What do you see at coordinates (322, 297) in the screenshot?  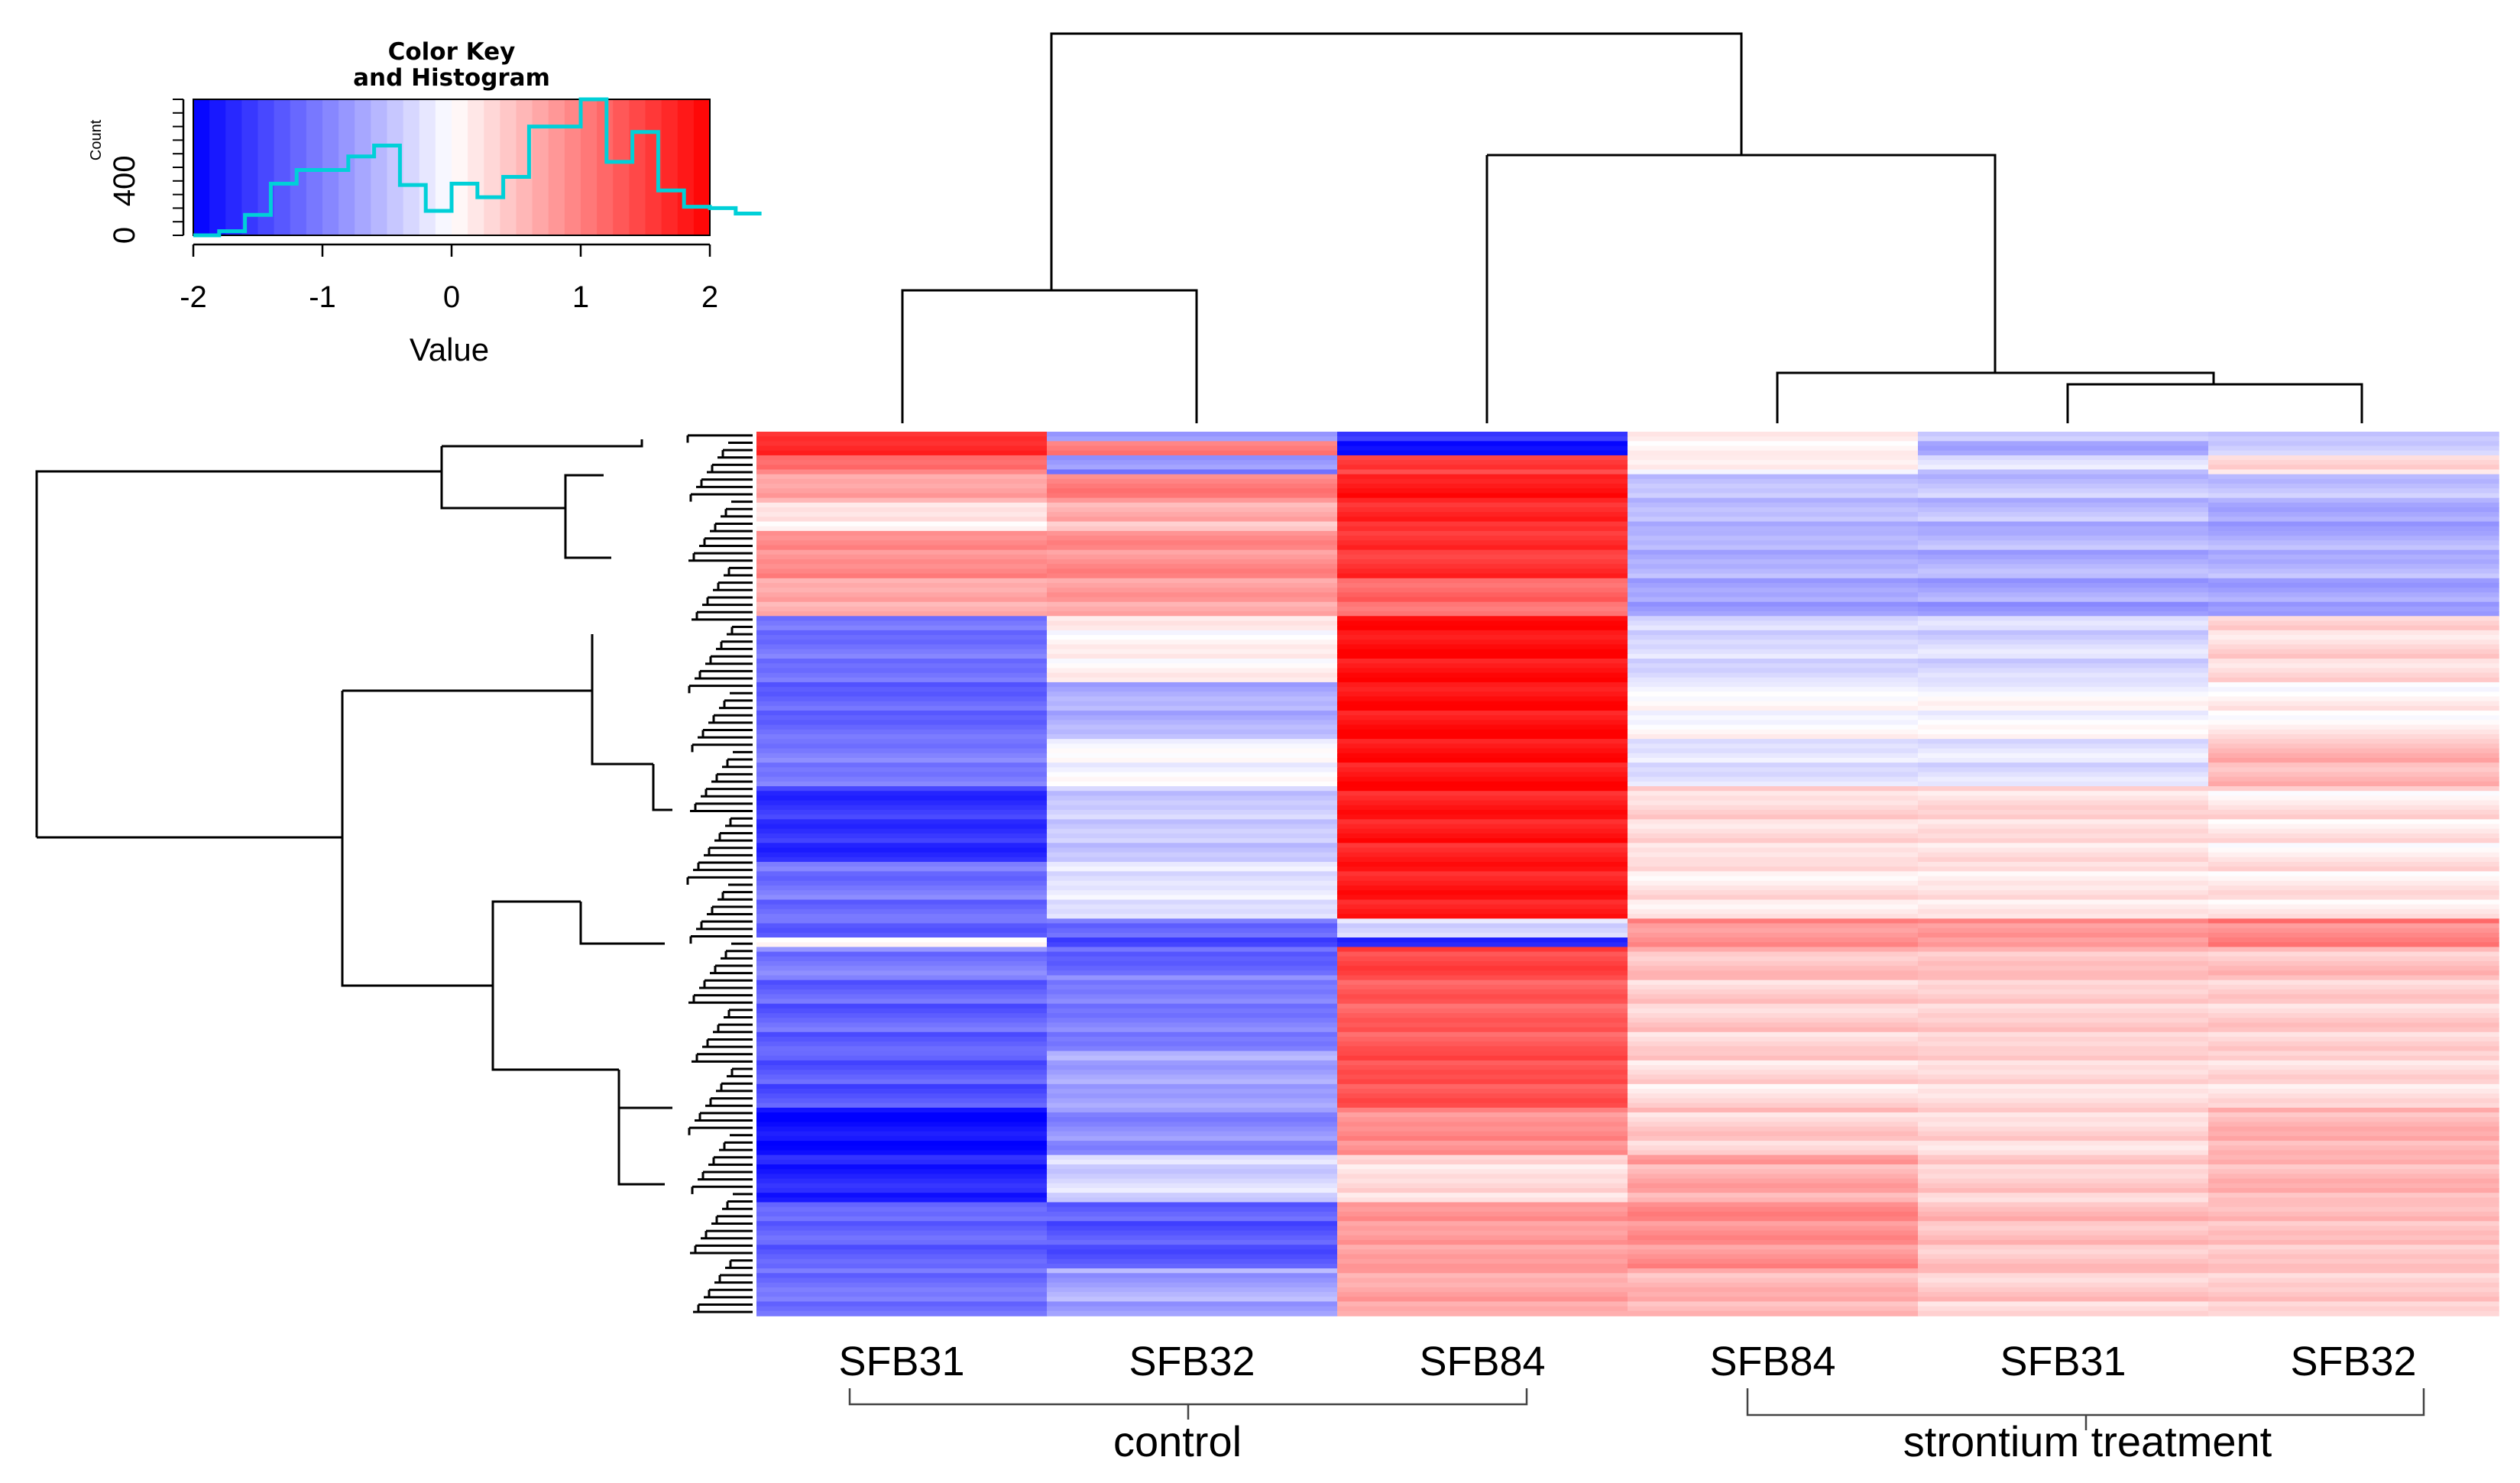 I see `color-key-x-tick-label: -1` at bounding box center [322, 297].